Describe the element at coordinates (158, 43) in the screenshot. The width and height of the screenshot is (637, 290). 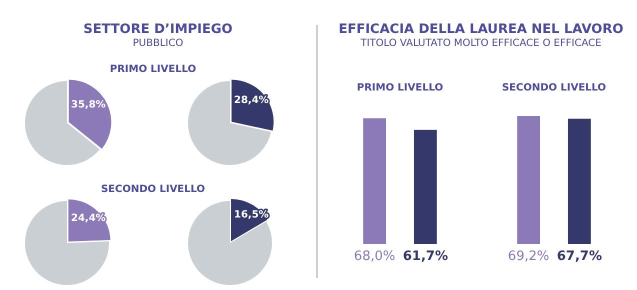
I see `text: PUBBLICO` at that location.